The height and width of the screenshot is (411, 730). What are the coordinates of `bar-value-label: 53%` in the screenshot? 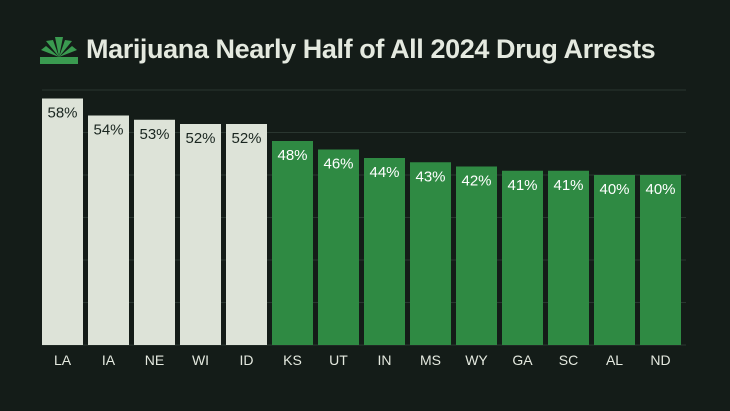 It's located at (154, 134).